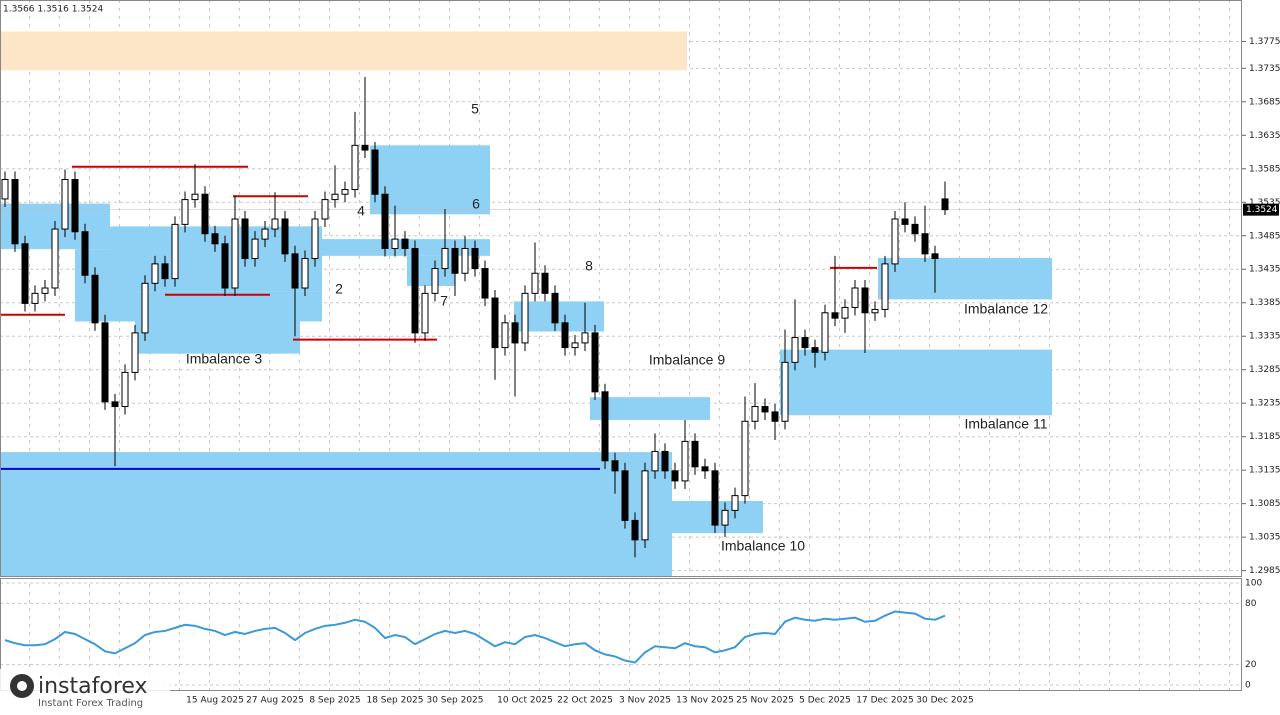 Image resolution: width=1280 pixels, height=715 pixels. What do you see at coordinates (1264, 136) in the screenshot?
I see `y-tick-label: 1.3635` at bounding box center [1264, 136].